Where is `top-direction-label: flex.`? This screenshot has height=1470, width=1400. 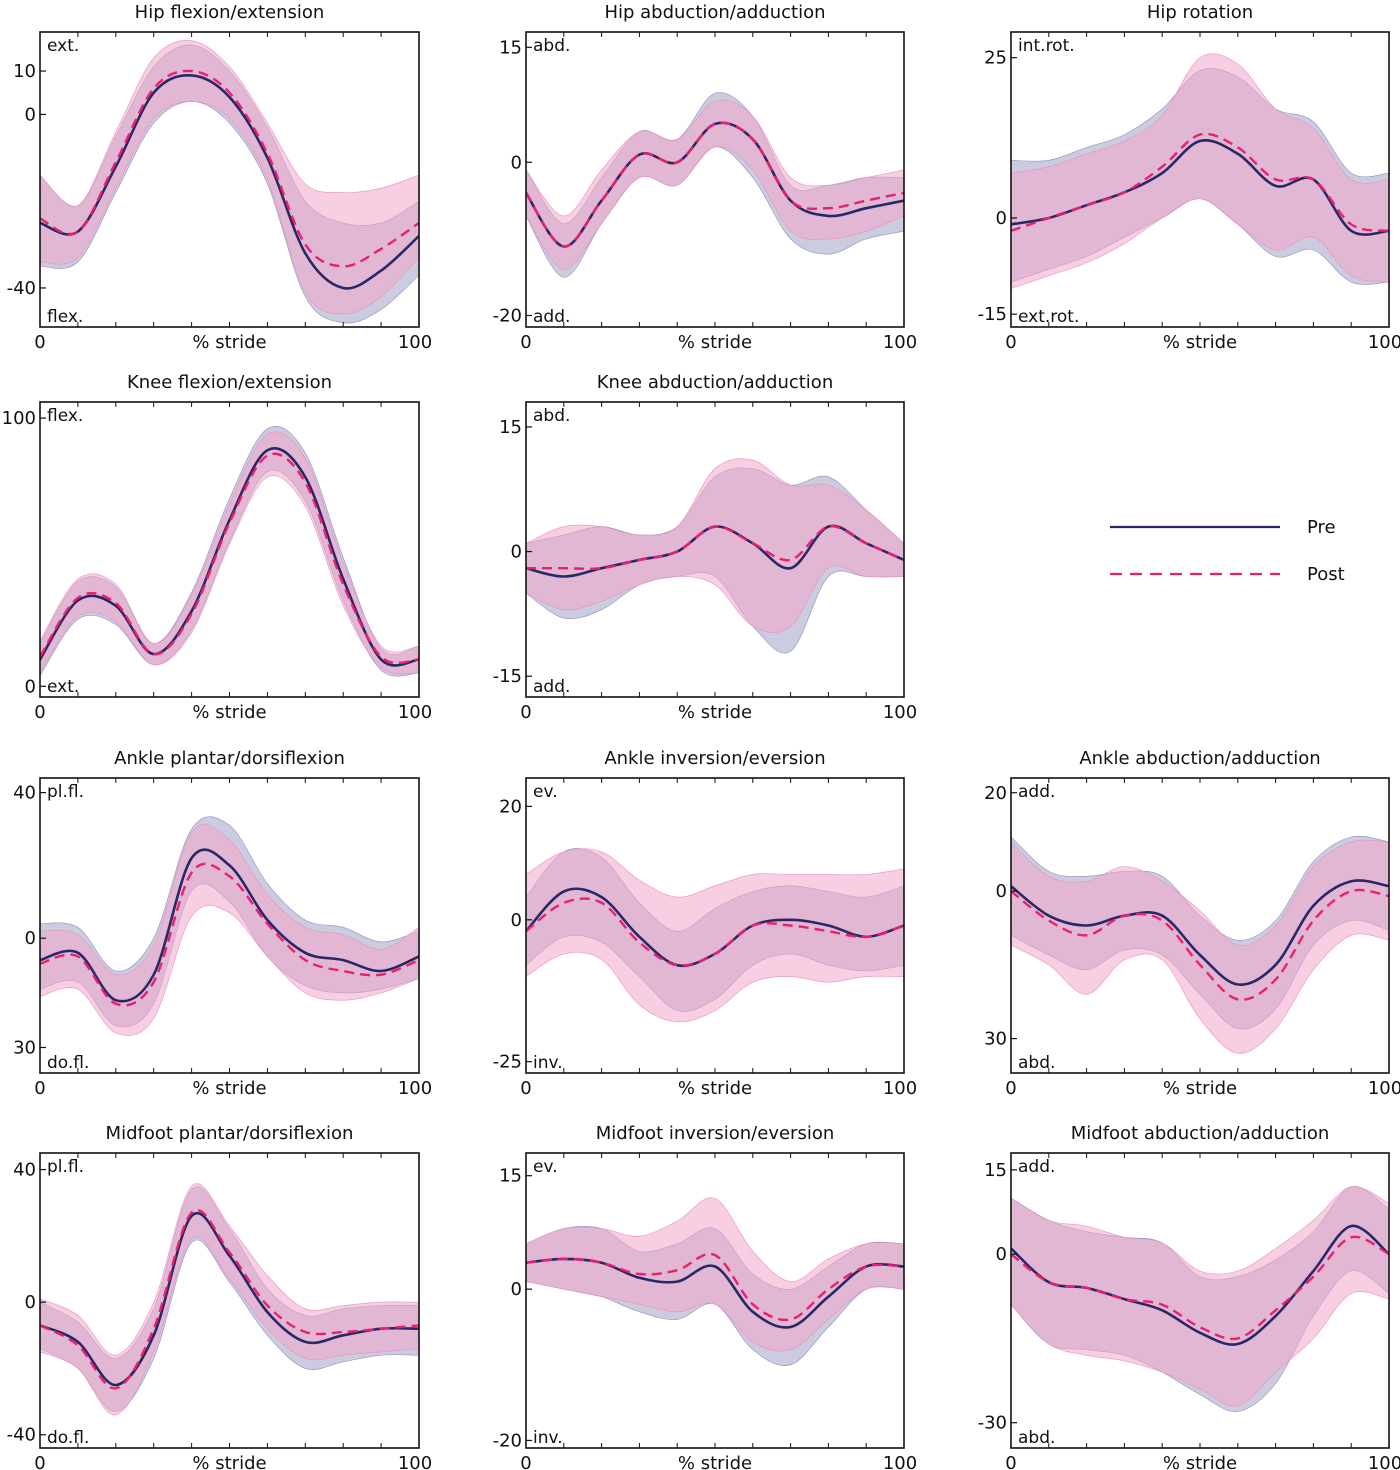
top-direction-label: flex. is located at coordinates (65, 416).